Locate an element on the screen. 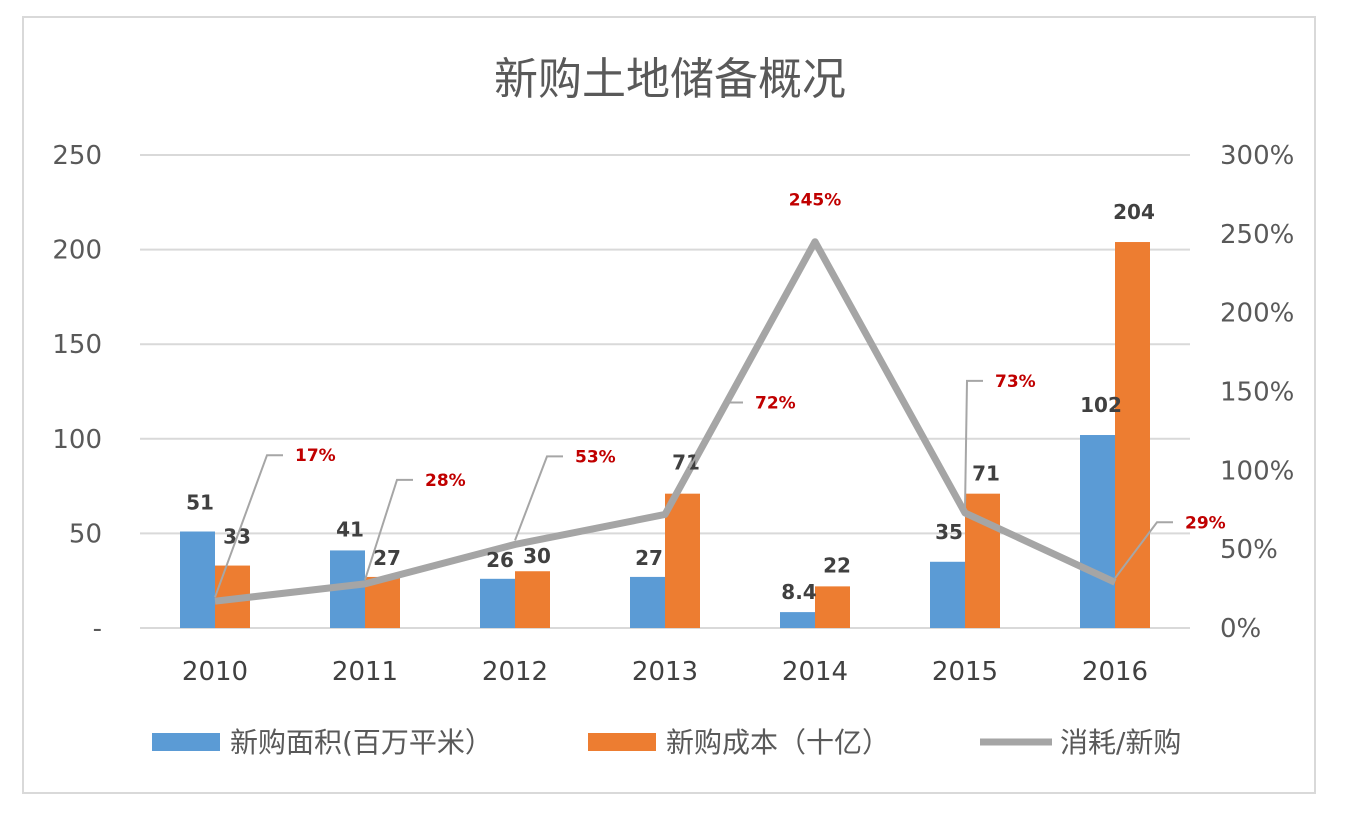 The image size is (1348, 827). legend-swatch-area is located at coordinates (186, 742).